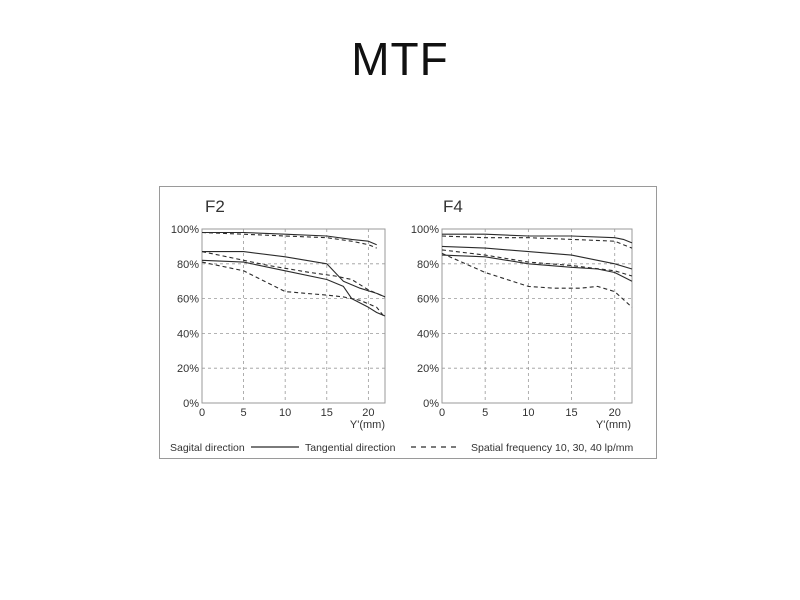  Describe the element at coordinates (453, 206) in the screenshot. I see `panel-title: F4` at that location.